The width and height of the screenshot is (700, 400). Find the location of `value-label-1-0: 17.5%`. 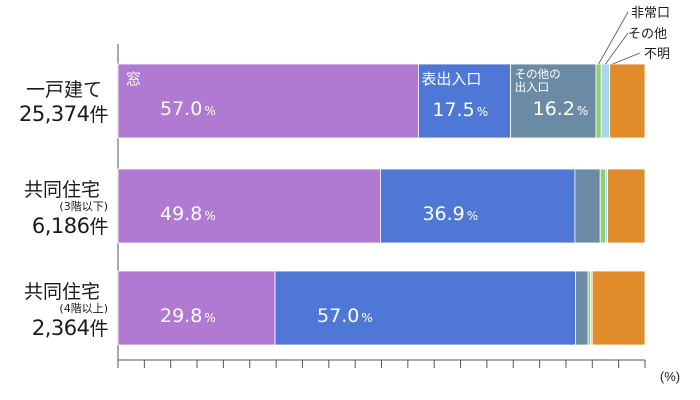

value-label-1-0: 17.5% is located at coordinates (460, 110).